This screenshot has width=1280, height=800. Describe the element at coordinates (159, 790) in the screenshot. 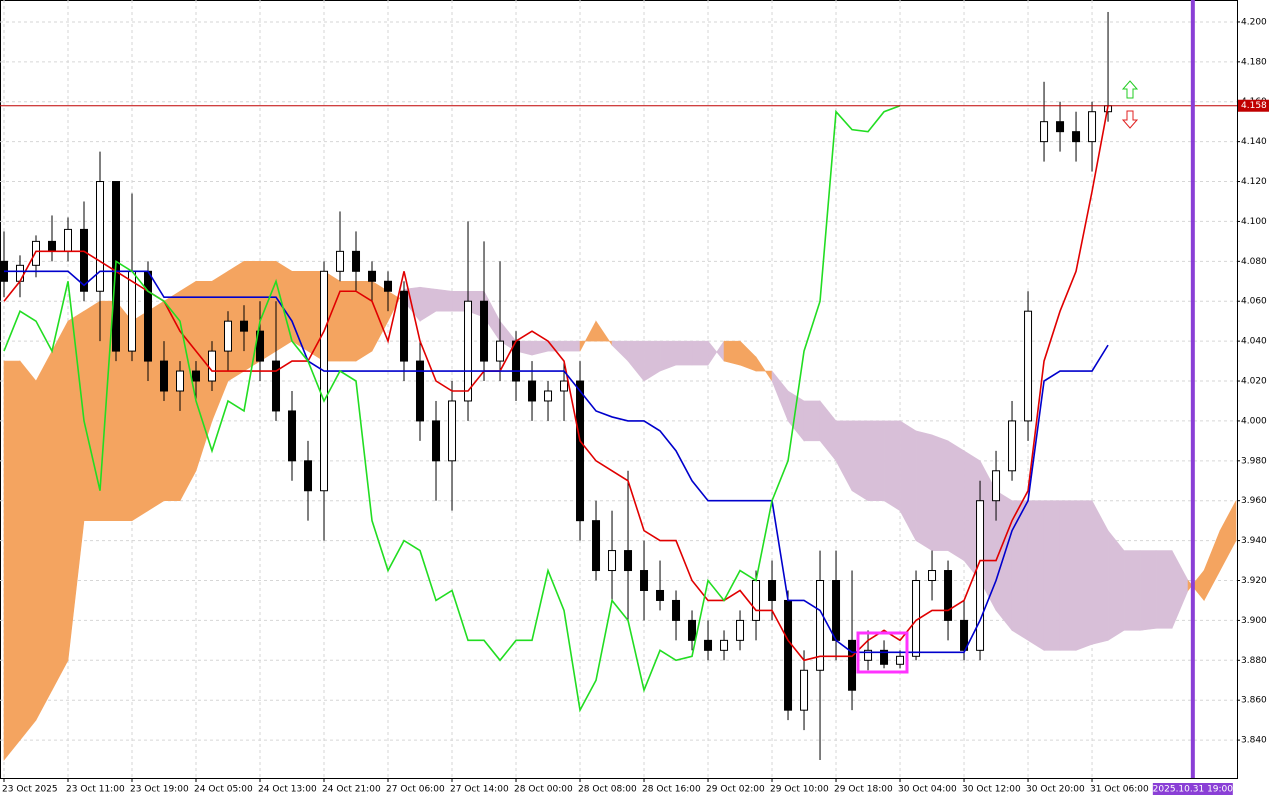

I see `x-tick-label: 23 Oct 19:00` at that location.